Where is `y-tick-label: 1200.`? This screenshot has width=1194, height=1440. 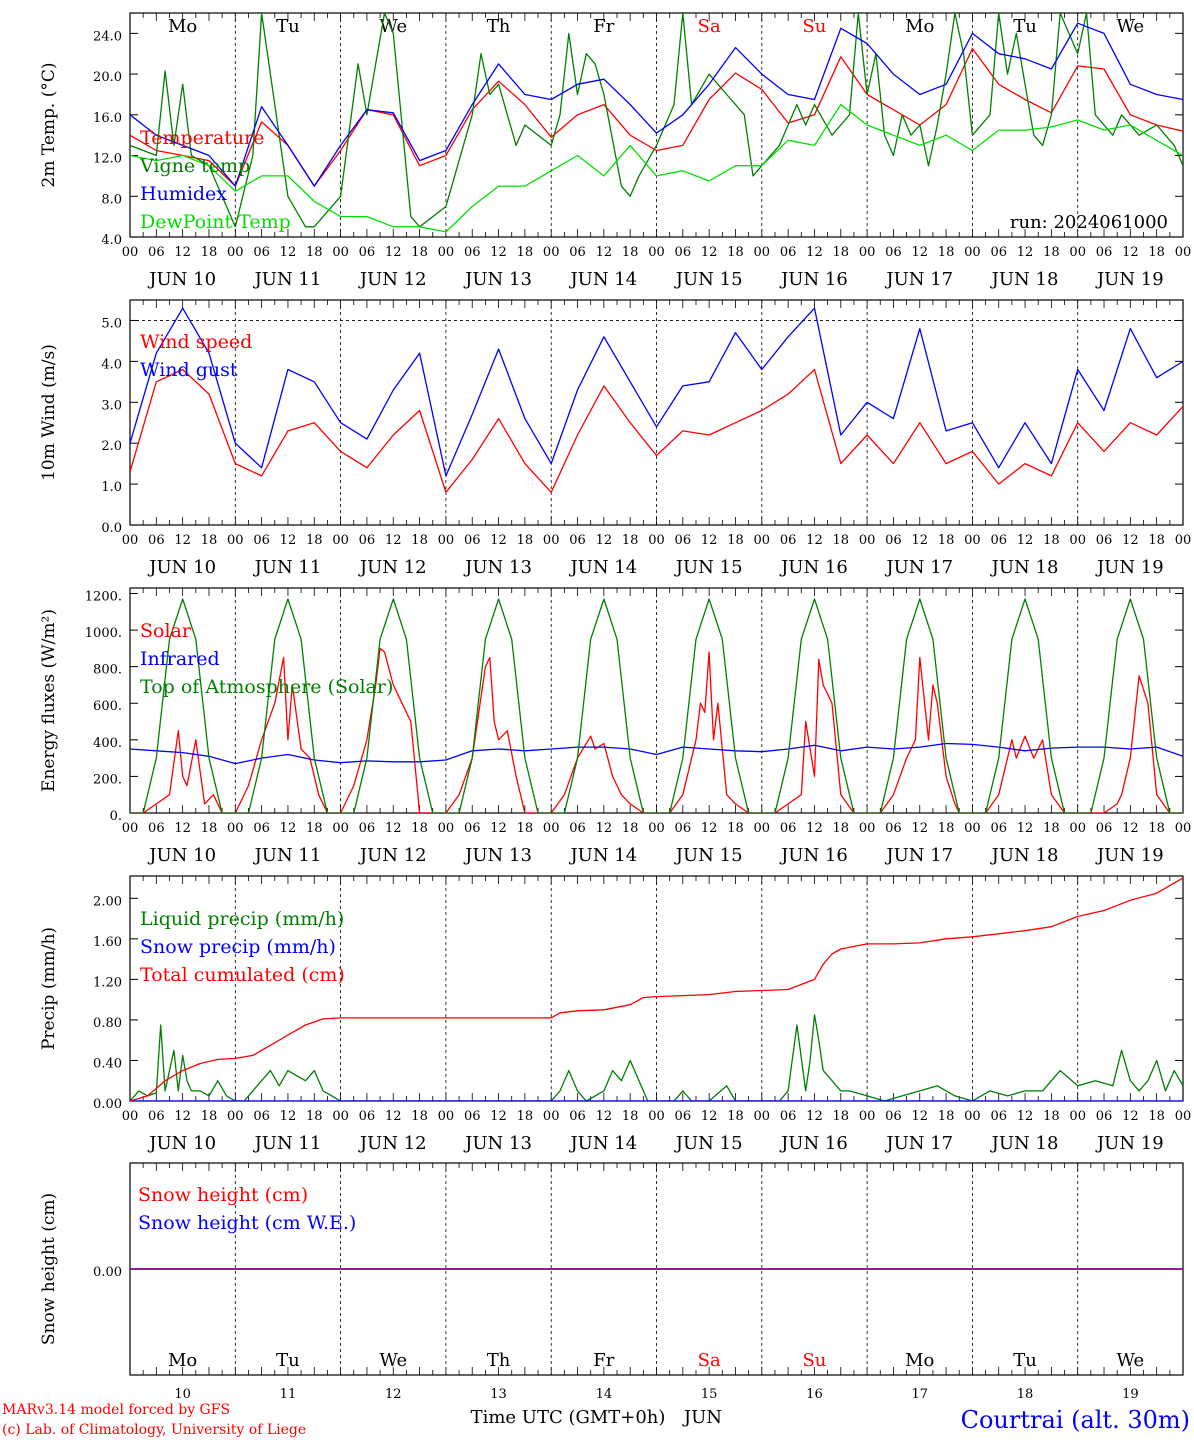 y-tick-label: 1200. is located at coordinates (103, 596).